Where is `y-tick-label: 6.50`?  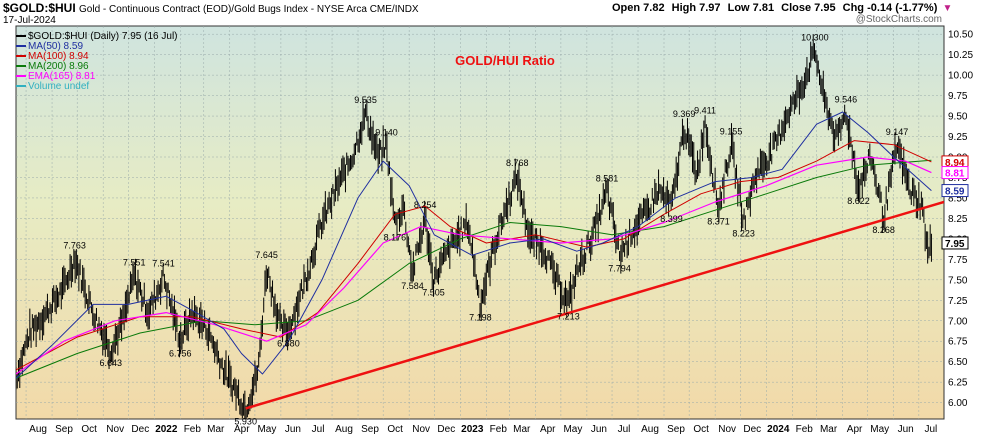 y-tick-label: 6.50 is located at coordinates (958, 362).